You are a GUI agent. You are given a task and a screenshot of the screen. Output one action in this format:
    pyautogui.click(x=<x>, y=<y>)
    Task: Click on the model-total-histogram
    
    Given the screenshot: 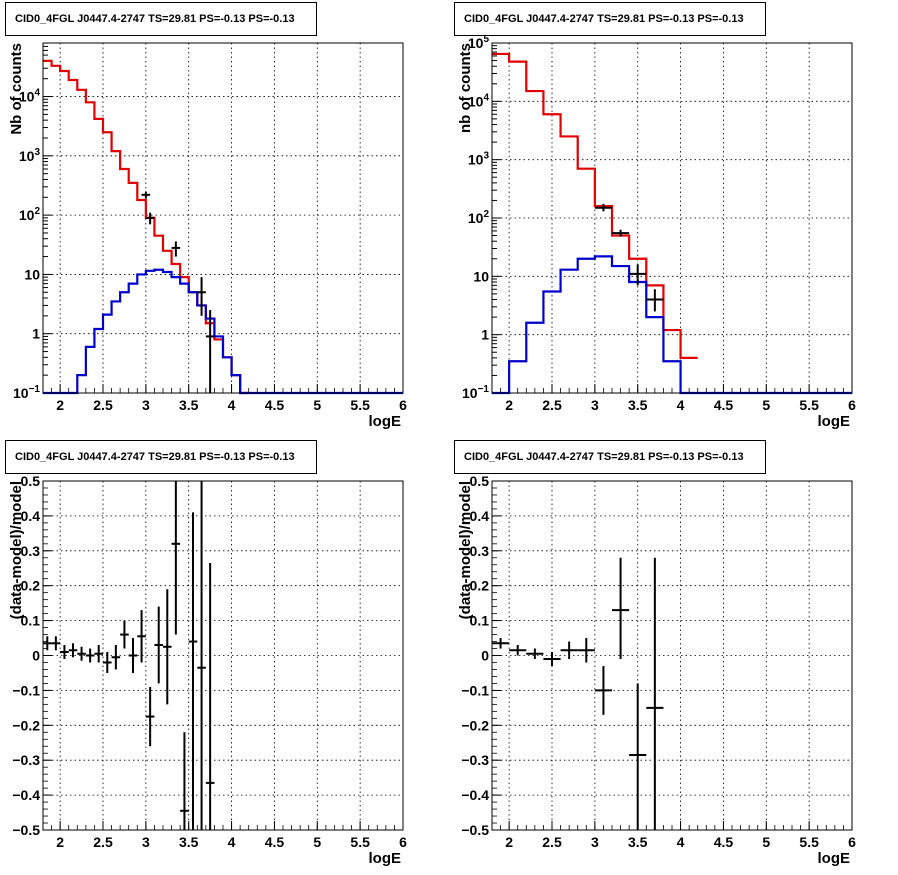 What is the action you would take?
    pyautogui.click(x=595, y=205)
    